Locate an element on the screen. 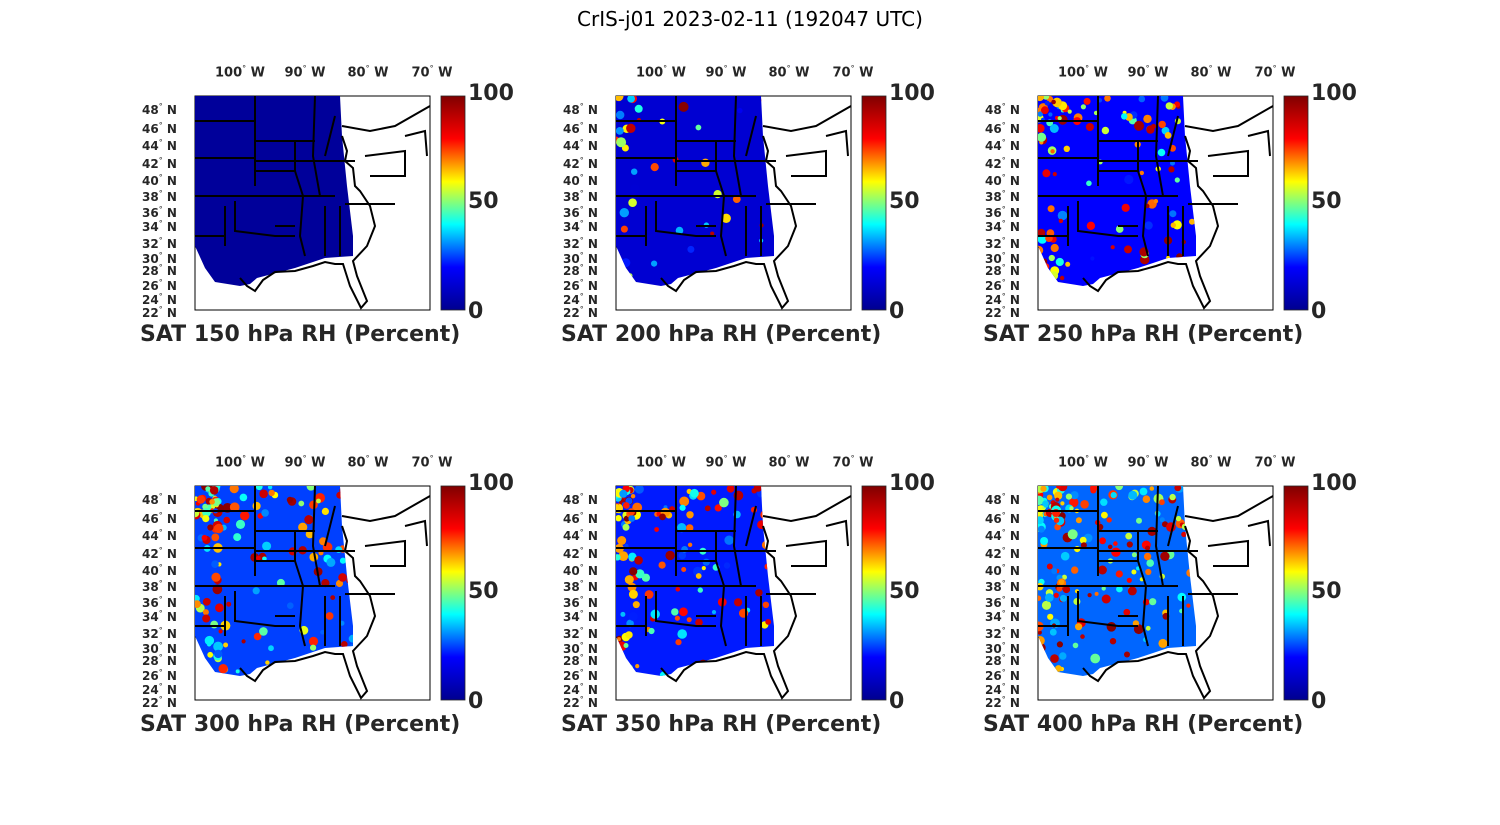 Image resolution: width=1500 pixels, height=825 pixels. colorbar-tick-label: 50 is located at coordinates (1326, 201).